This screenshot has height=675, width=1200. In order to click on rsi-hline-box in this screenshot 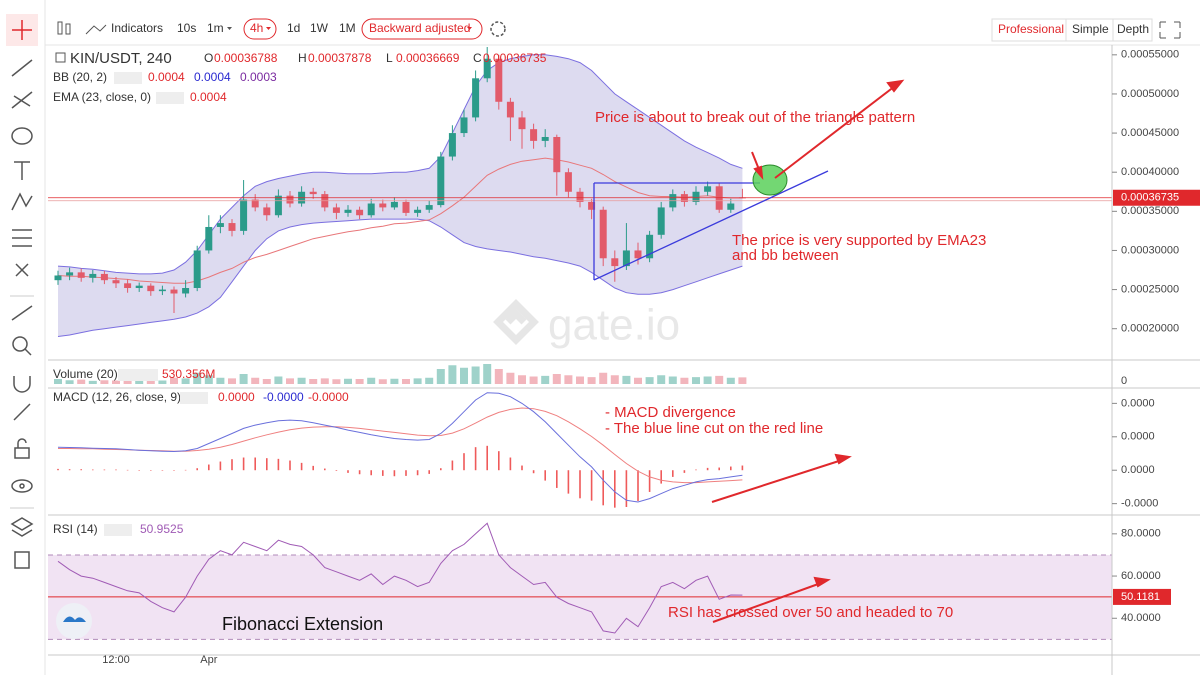, I will do `click(1142, 596)`.